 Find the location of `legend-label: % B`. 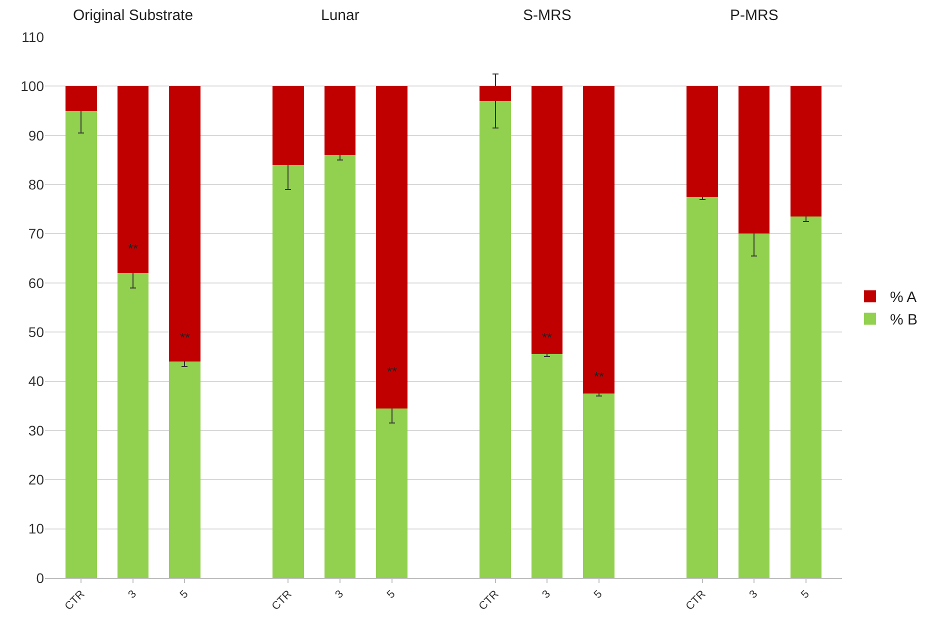

legend-label: % B is located at coordinates (904, 320).